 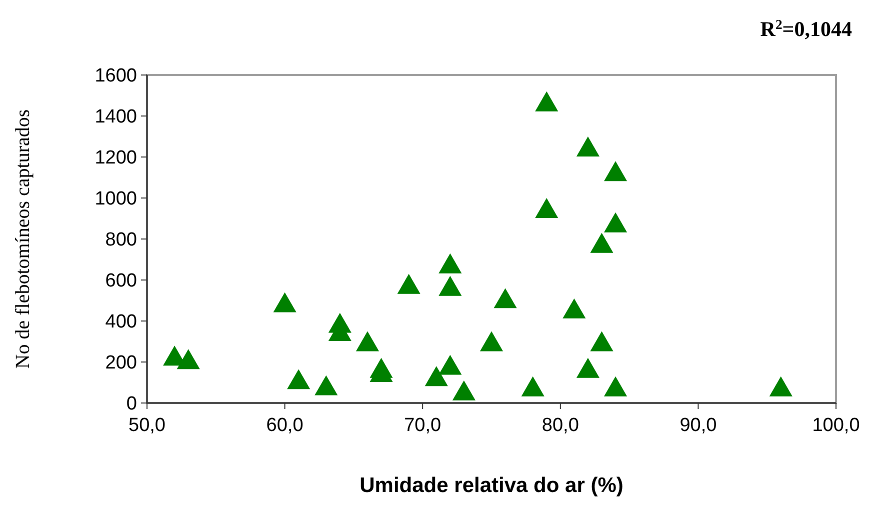 I want to click on y-tick-label: 1200, so click(x=115, y=158).